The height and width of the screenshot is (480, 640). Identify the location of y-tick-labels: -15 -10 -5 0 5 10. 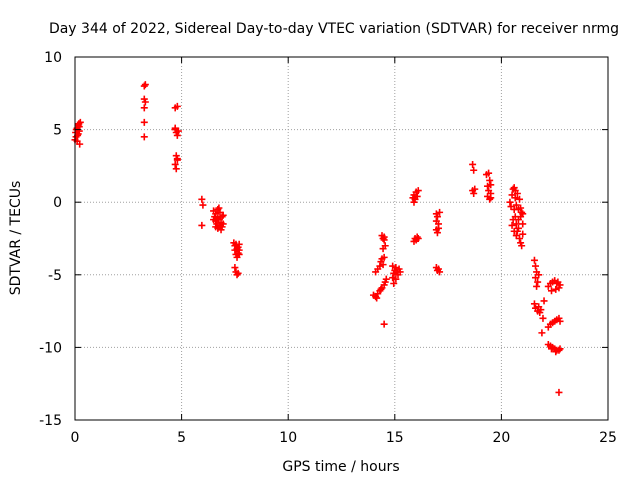
(50, 239).